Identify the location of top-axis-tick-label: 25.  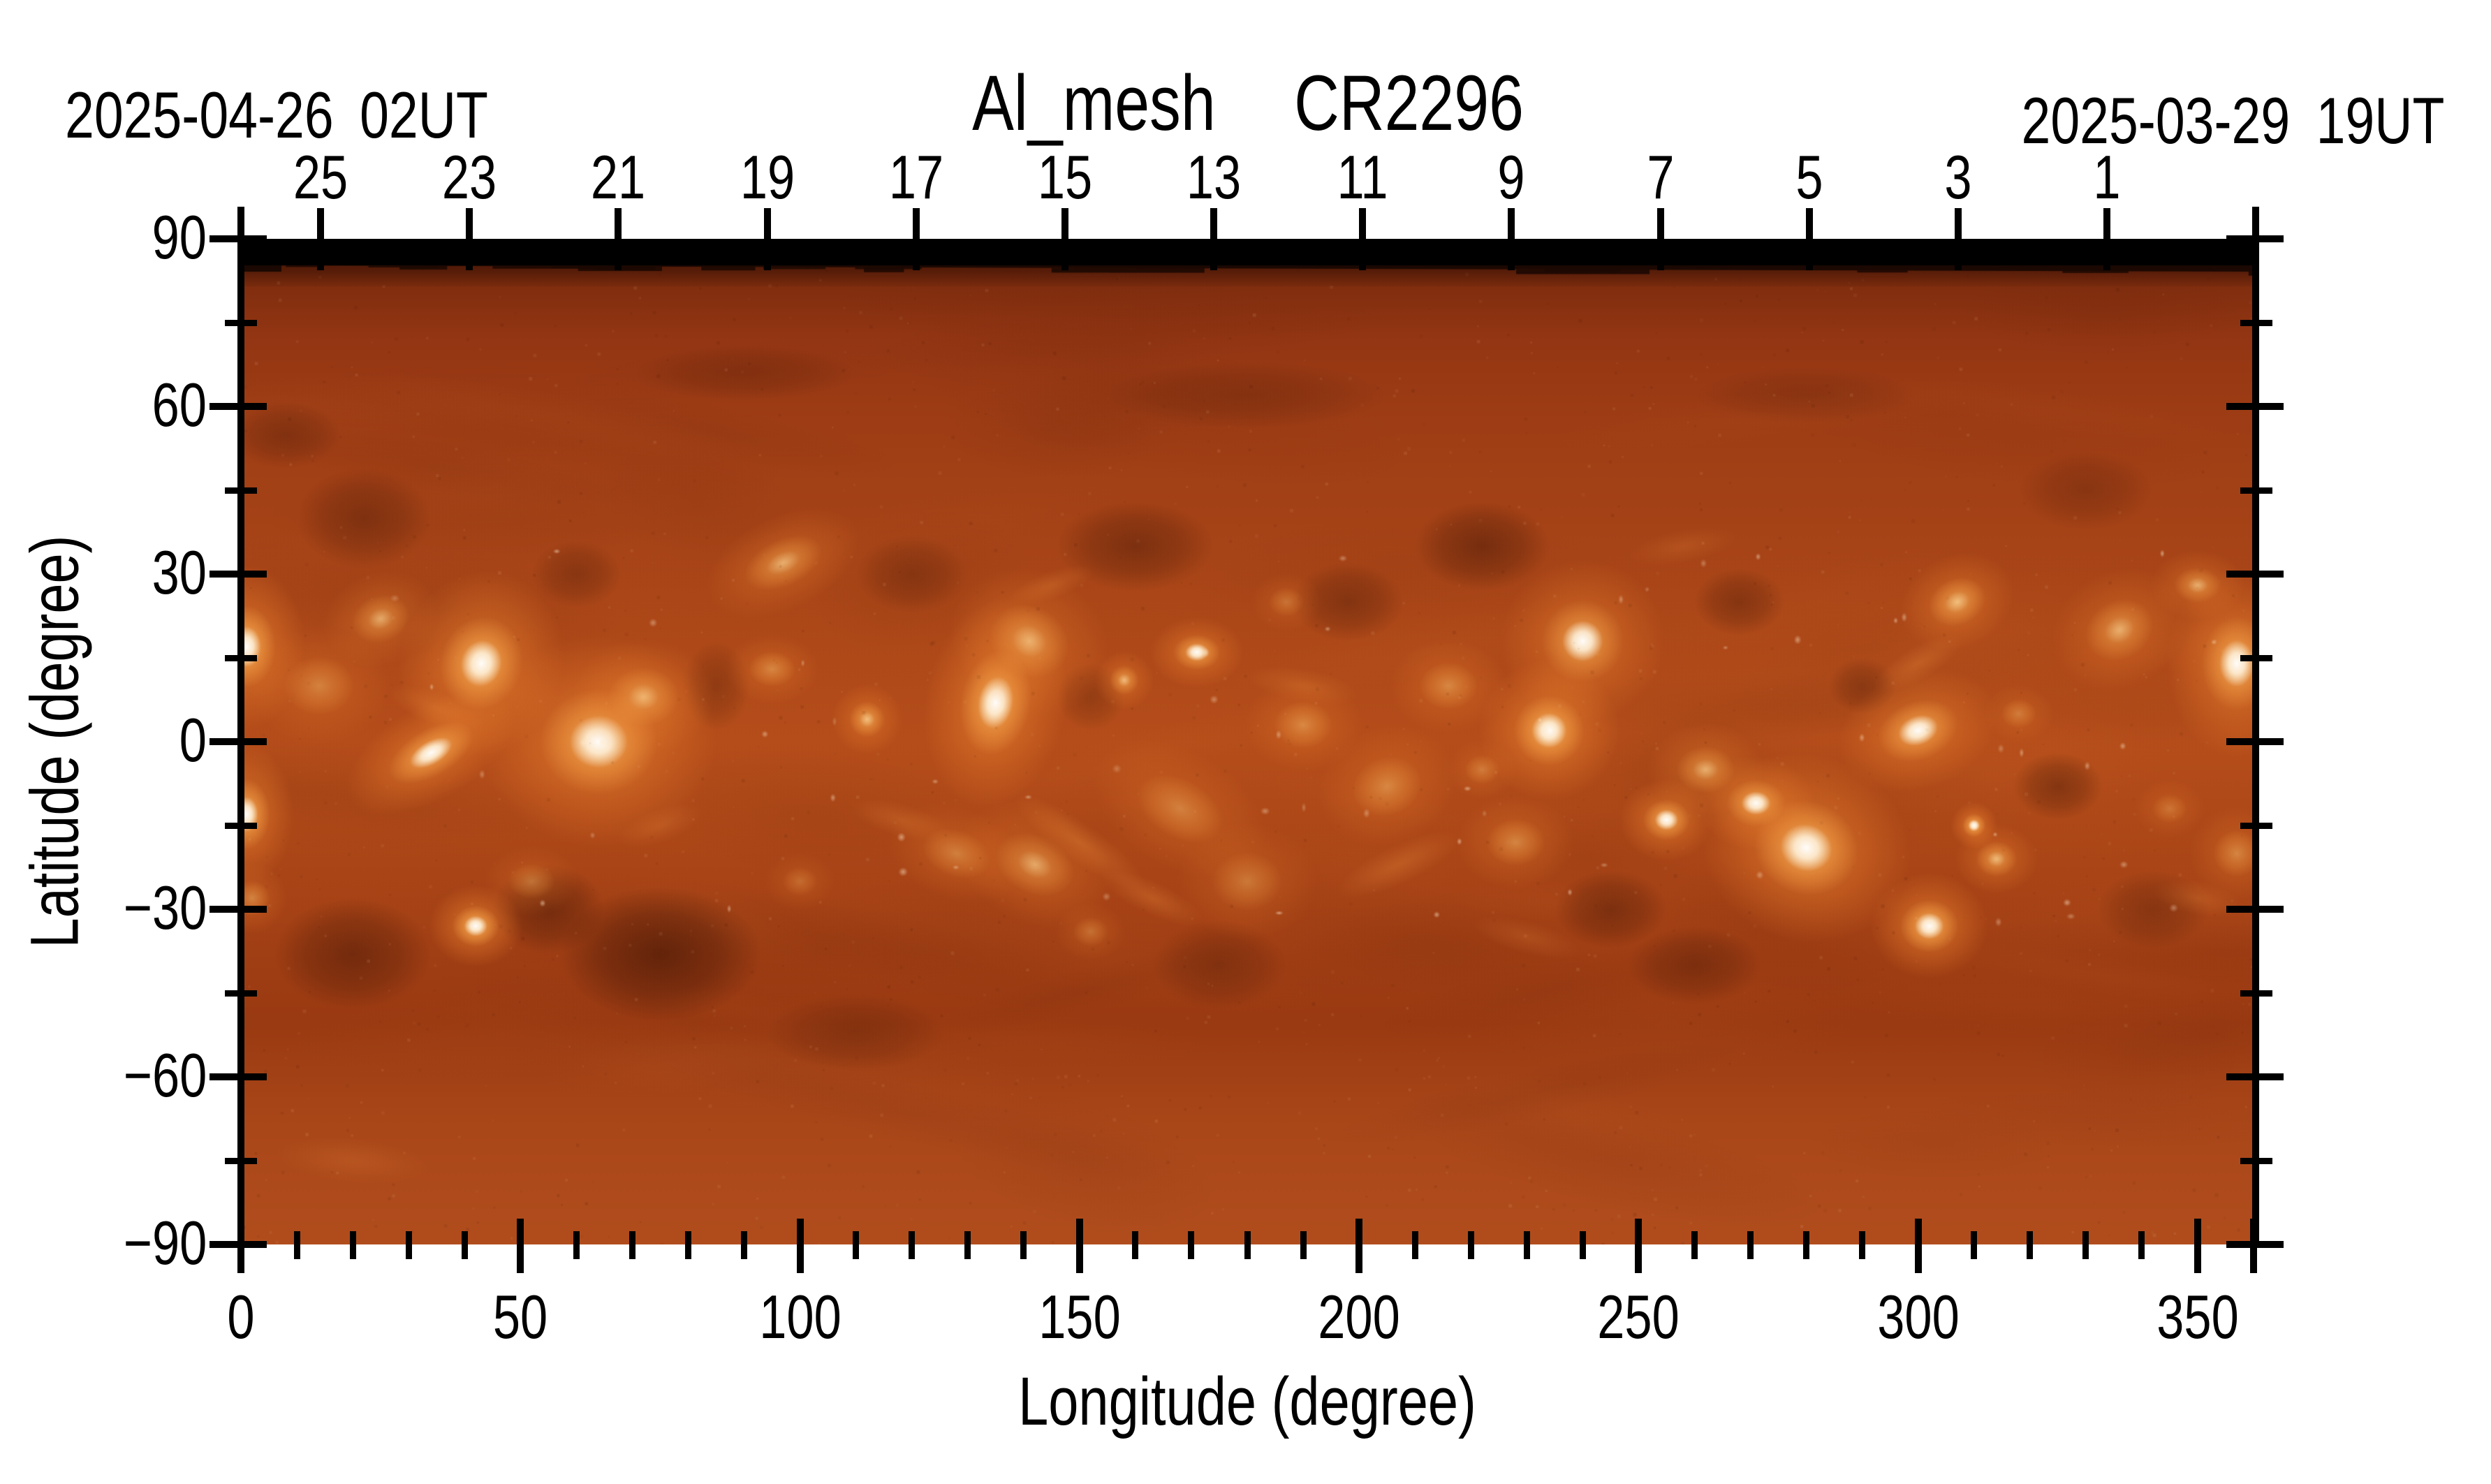
(321, 177).